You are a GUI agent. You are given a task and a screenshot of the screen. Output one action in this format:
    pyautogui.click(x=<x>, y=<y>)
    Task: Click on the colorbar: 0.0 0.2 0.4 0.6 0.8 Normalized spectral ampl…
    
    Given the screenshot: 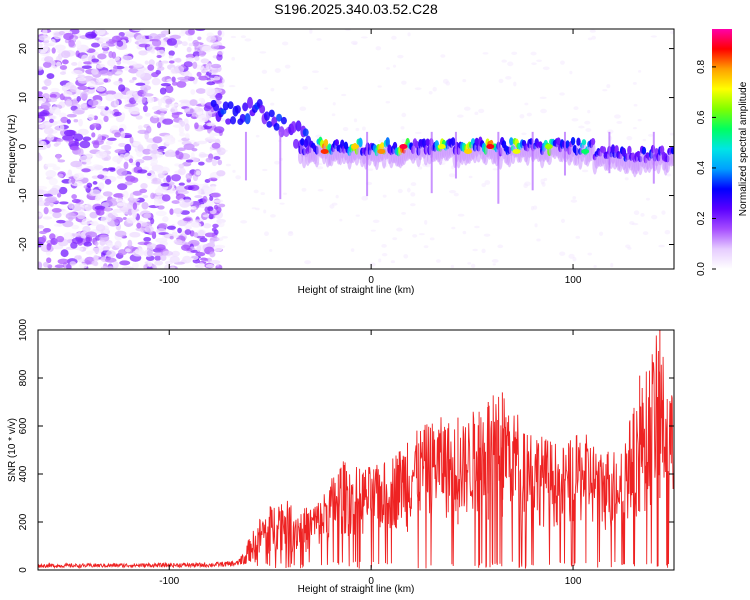 What is the action you would take?
    pyautogui.click(x=722, y=152)
    